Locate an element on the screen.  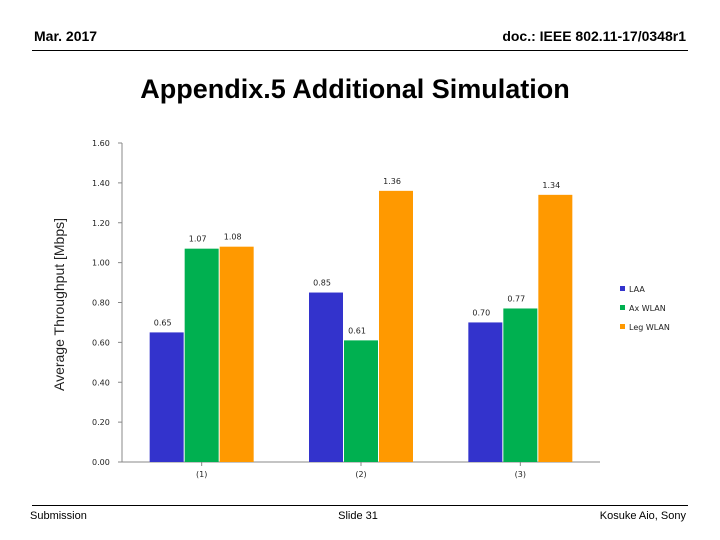
y-tick-label: 0.00 is located at coordinates (101, 462).